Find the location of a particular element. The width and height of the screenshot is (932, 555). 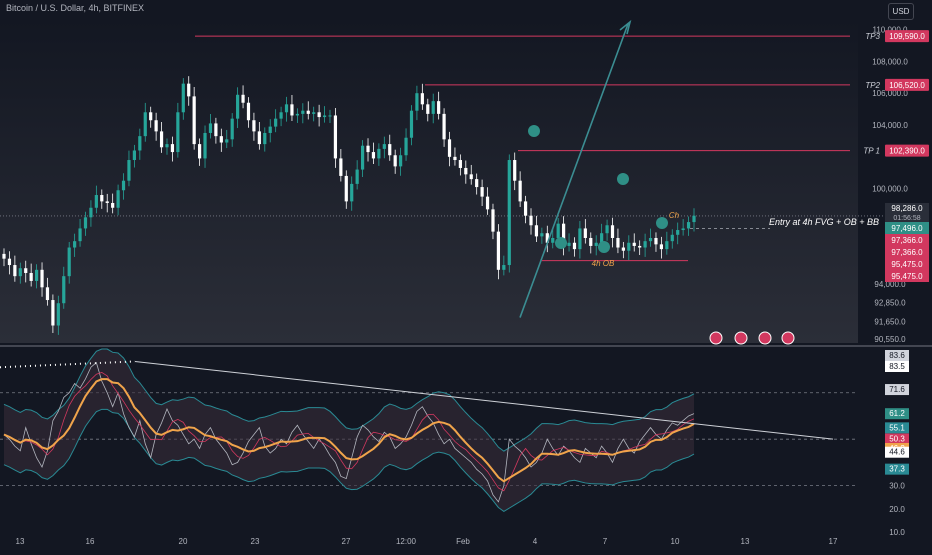

ob-annotation: 4h OB is located at coordinates (603, 263).